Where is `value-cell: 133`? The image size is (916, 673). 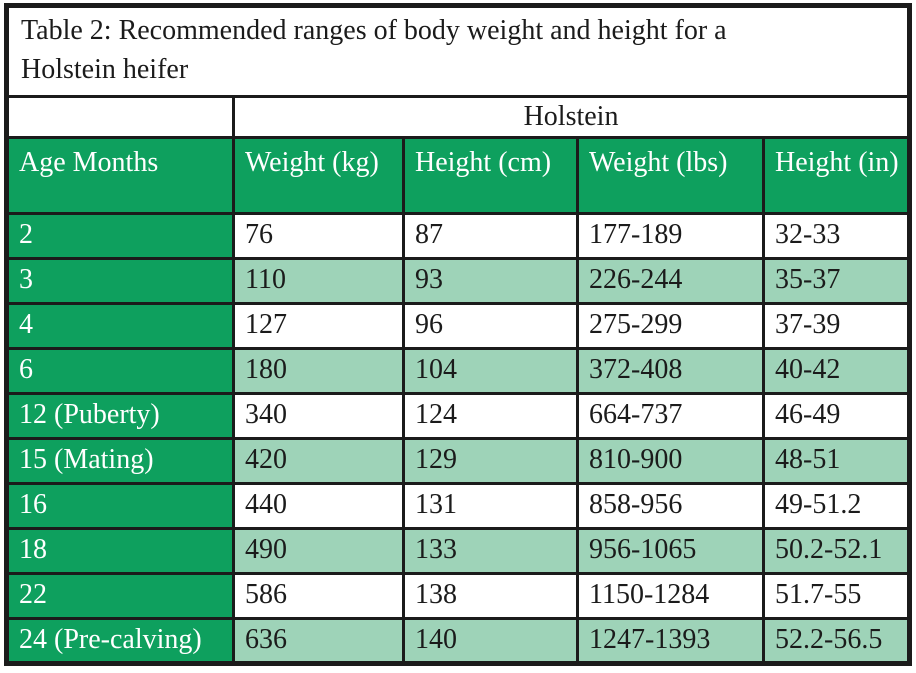
value-cell: 133 is located at coordinates (490, 551).